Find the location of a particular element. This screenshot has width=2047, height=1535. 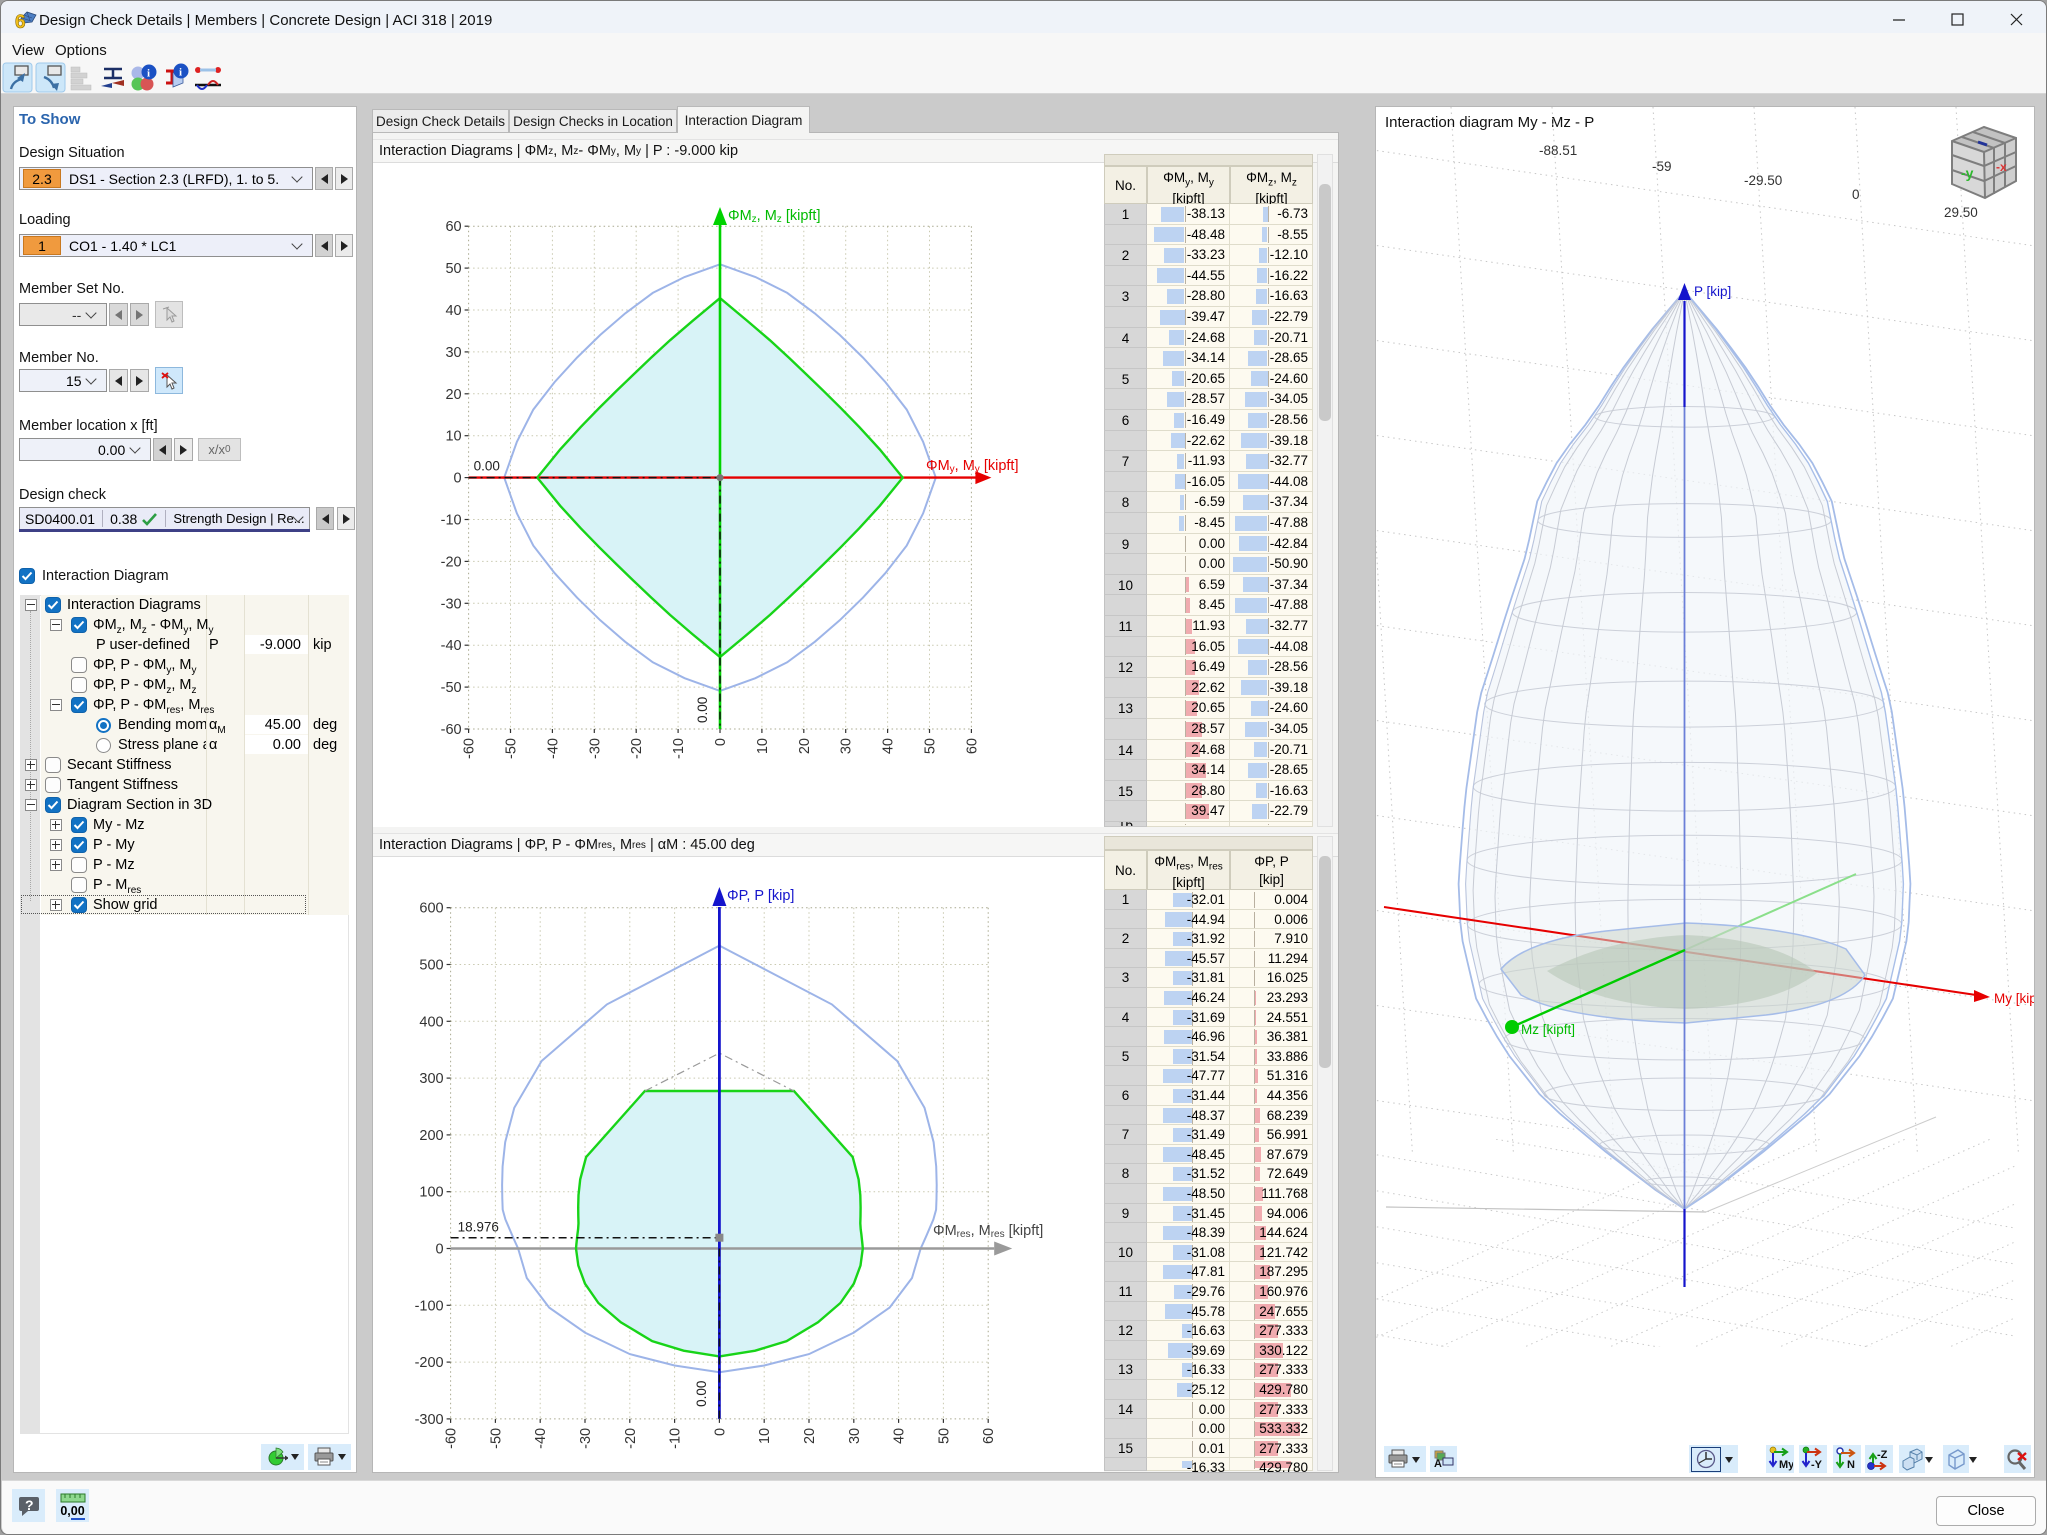

svg-text: My is located at coordinates (1786, 1465).